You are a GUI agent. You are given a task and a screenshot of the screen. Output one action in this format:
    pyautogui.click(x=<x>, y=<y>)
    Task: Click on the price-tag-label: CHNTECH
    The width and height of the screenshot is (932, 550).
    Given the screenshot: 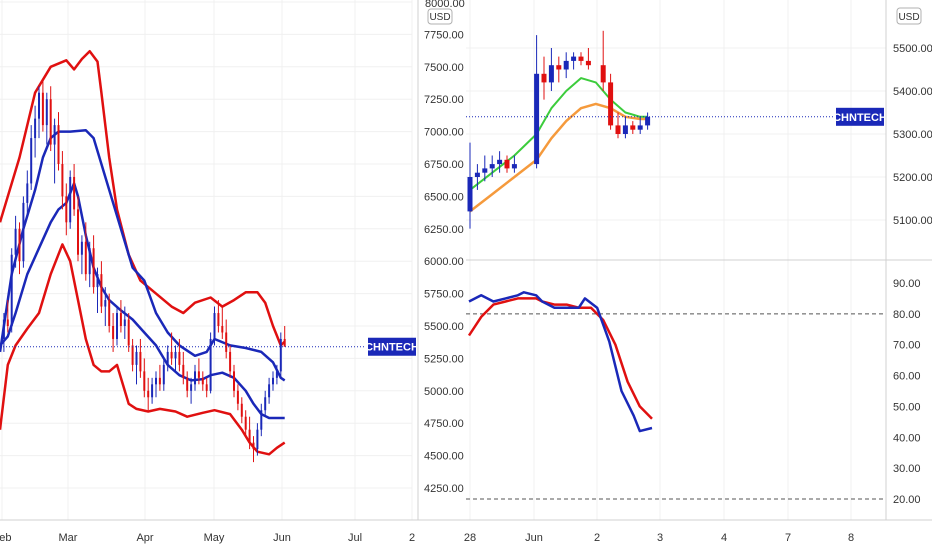 What is the action you would take?
    pyautogui.click(x=392, y=348)
    